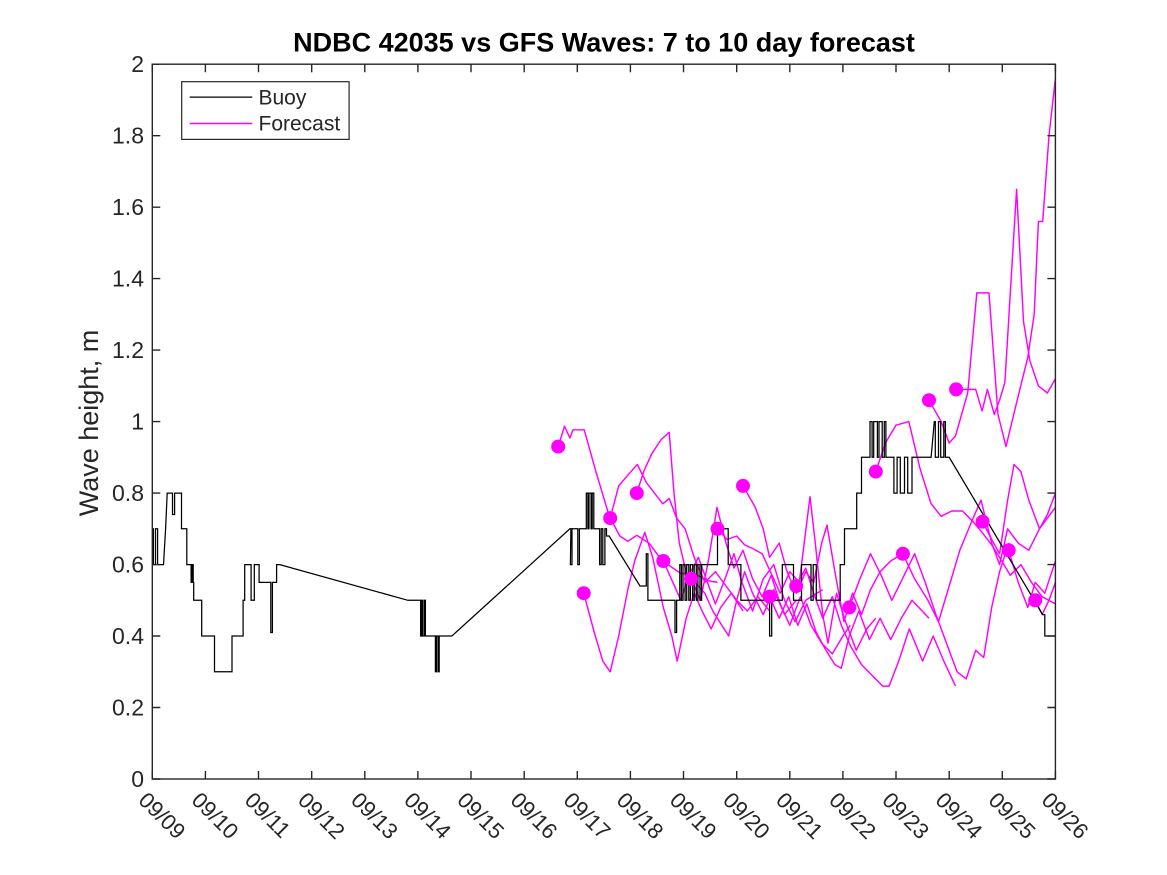  I want to click on svg-text: 0.4, so click(128, 636).